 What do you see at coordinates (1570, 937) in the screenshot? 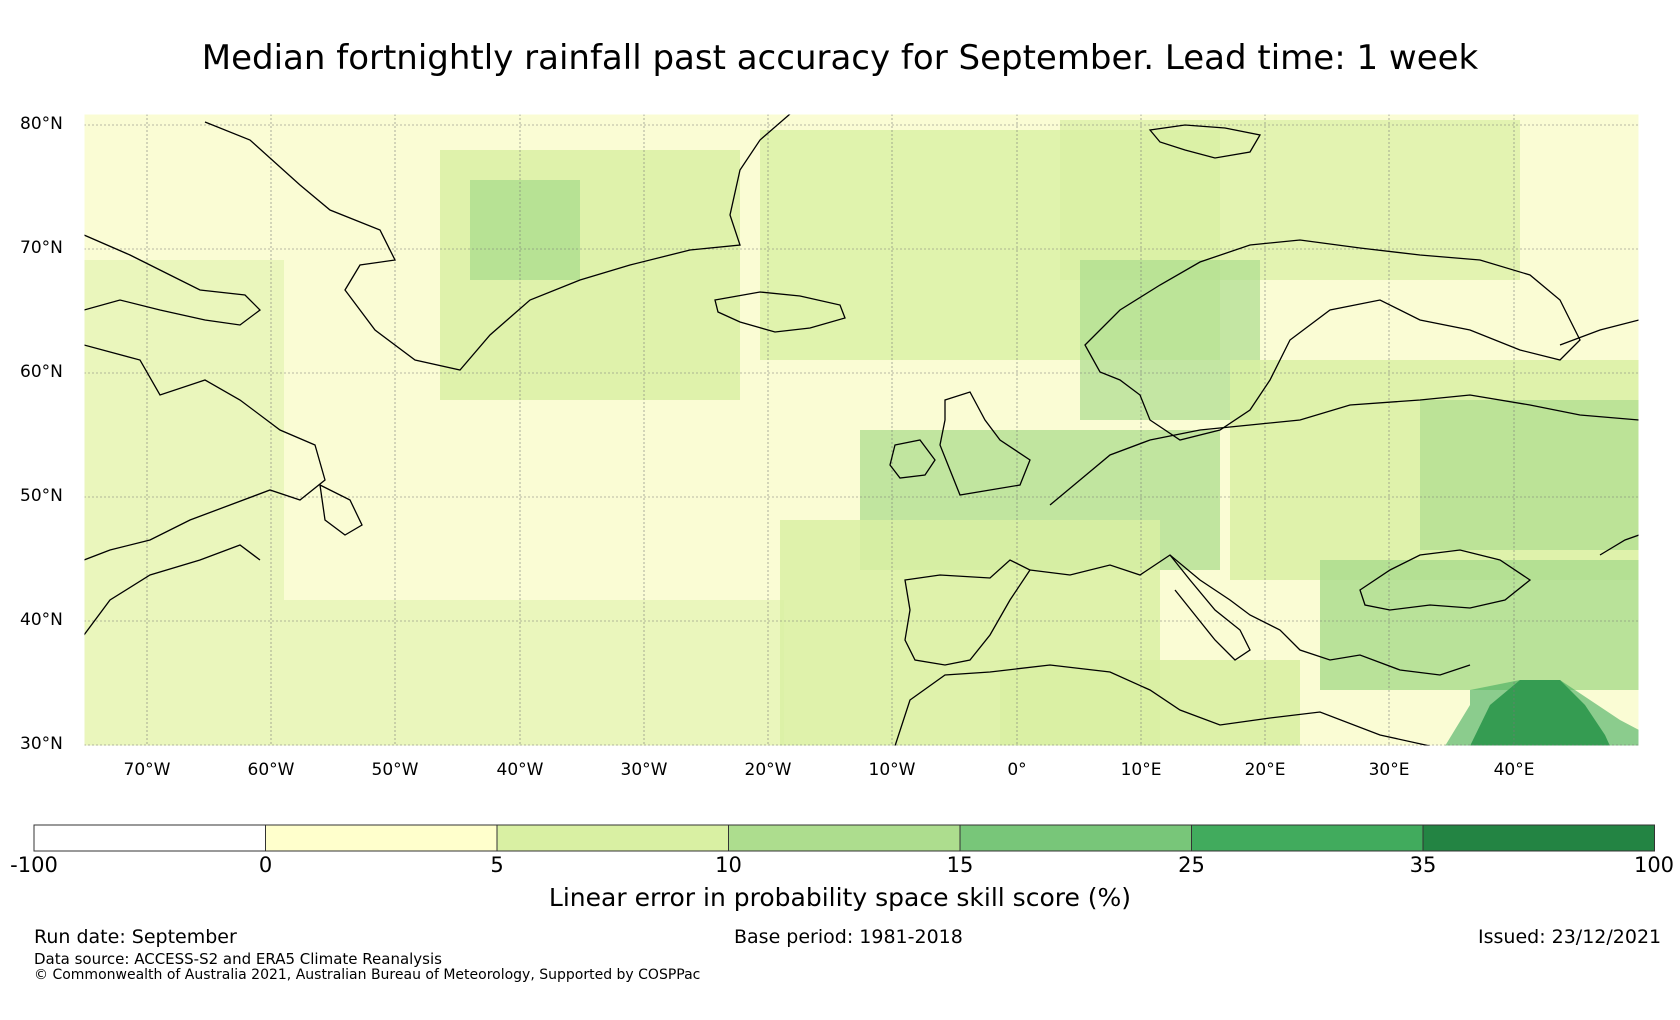
I see `issued-date: Issued: 23/12/2021` at bounding box center [1570, 937].